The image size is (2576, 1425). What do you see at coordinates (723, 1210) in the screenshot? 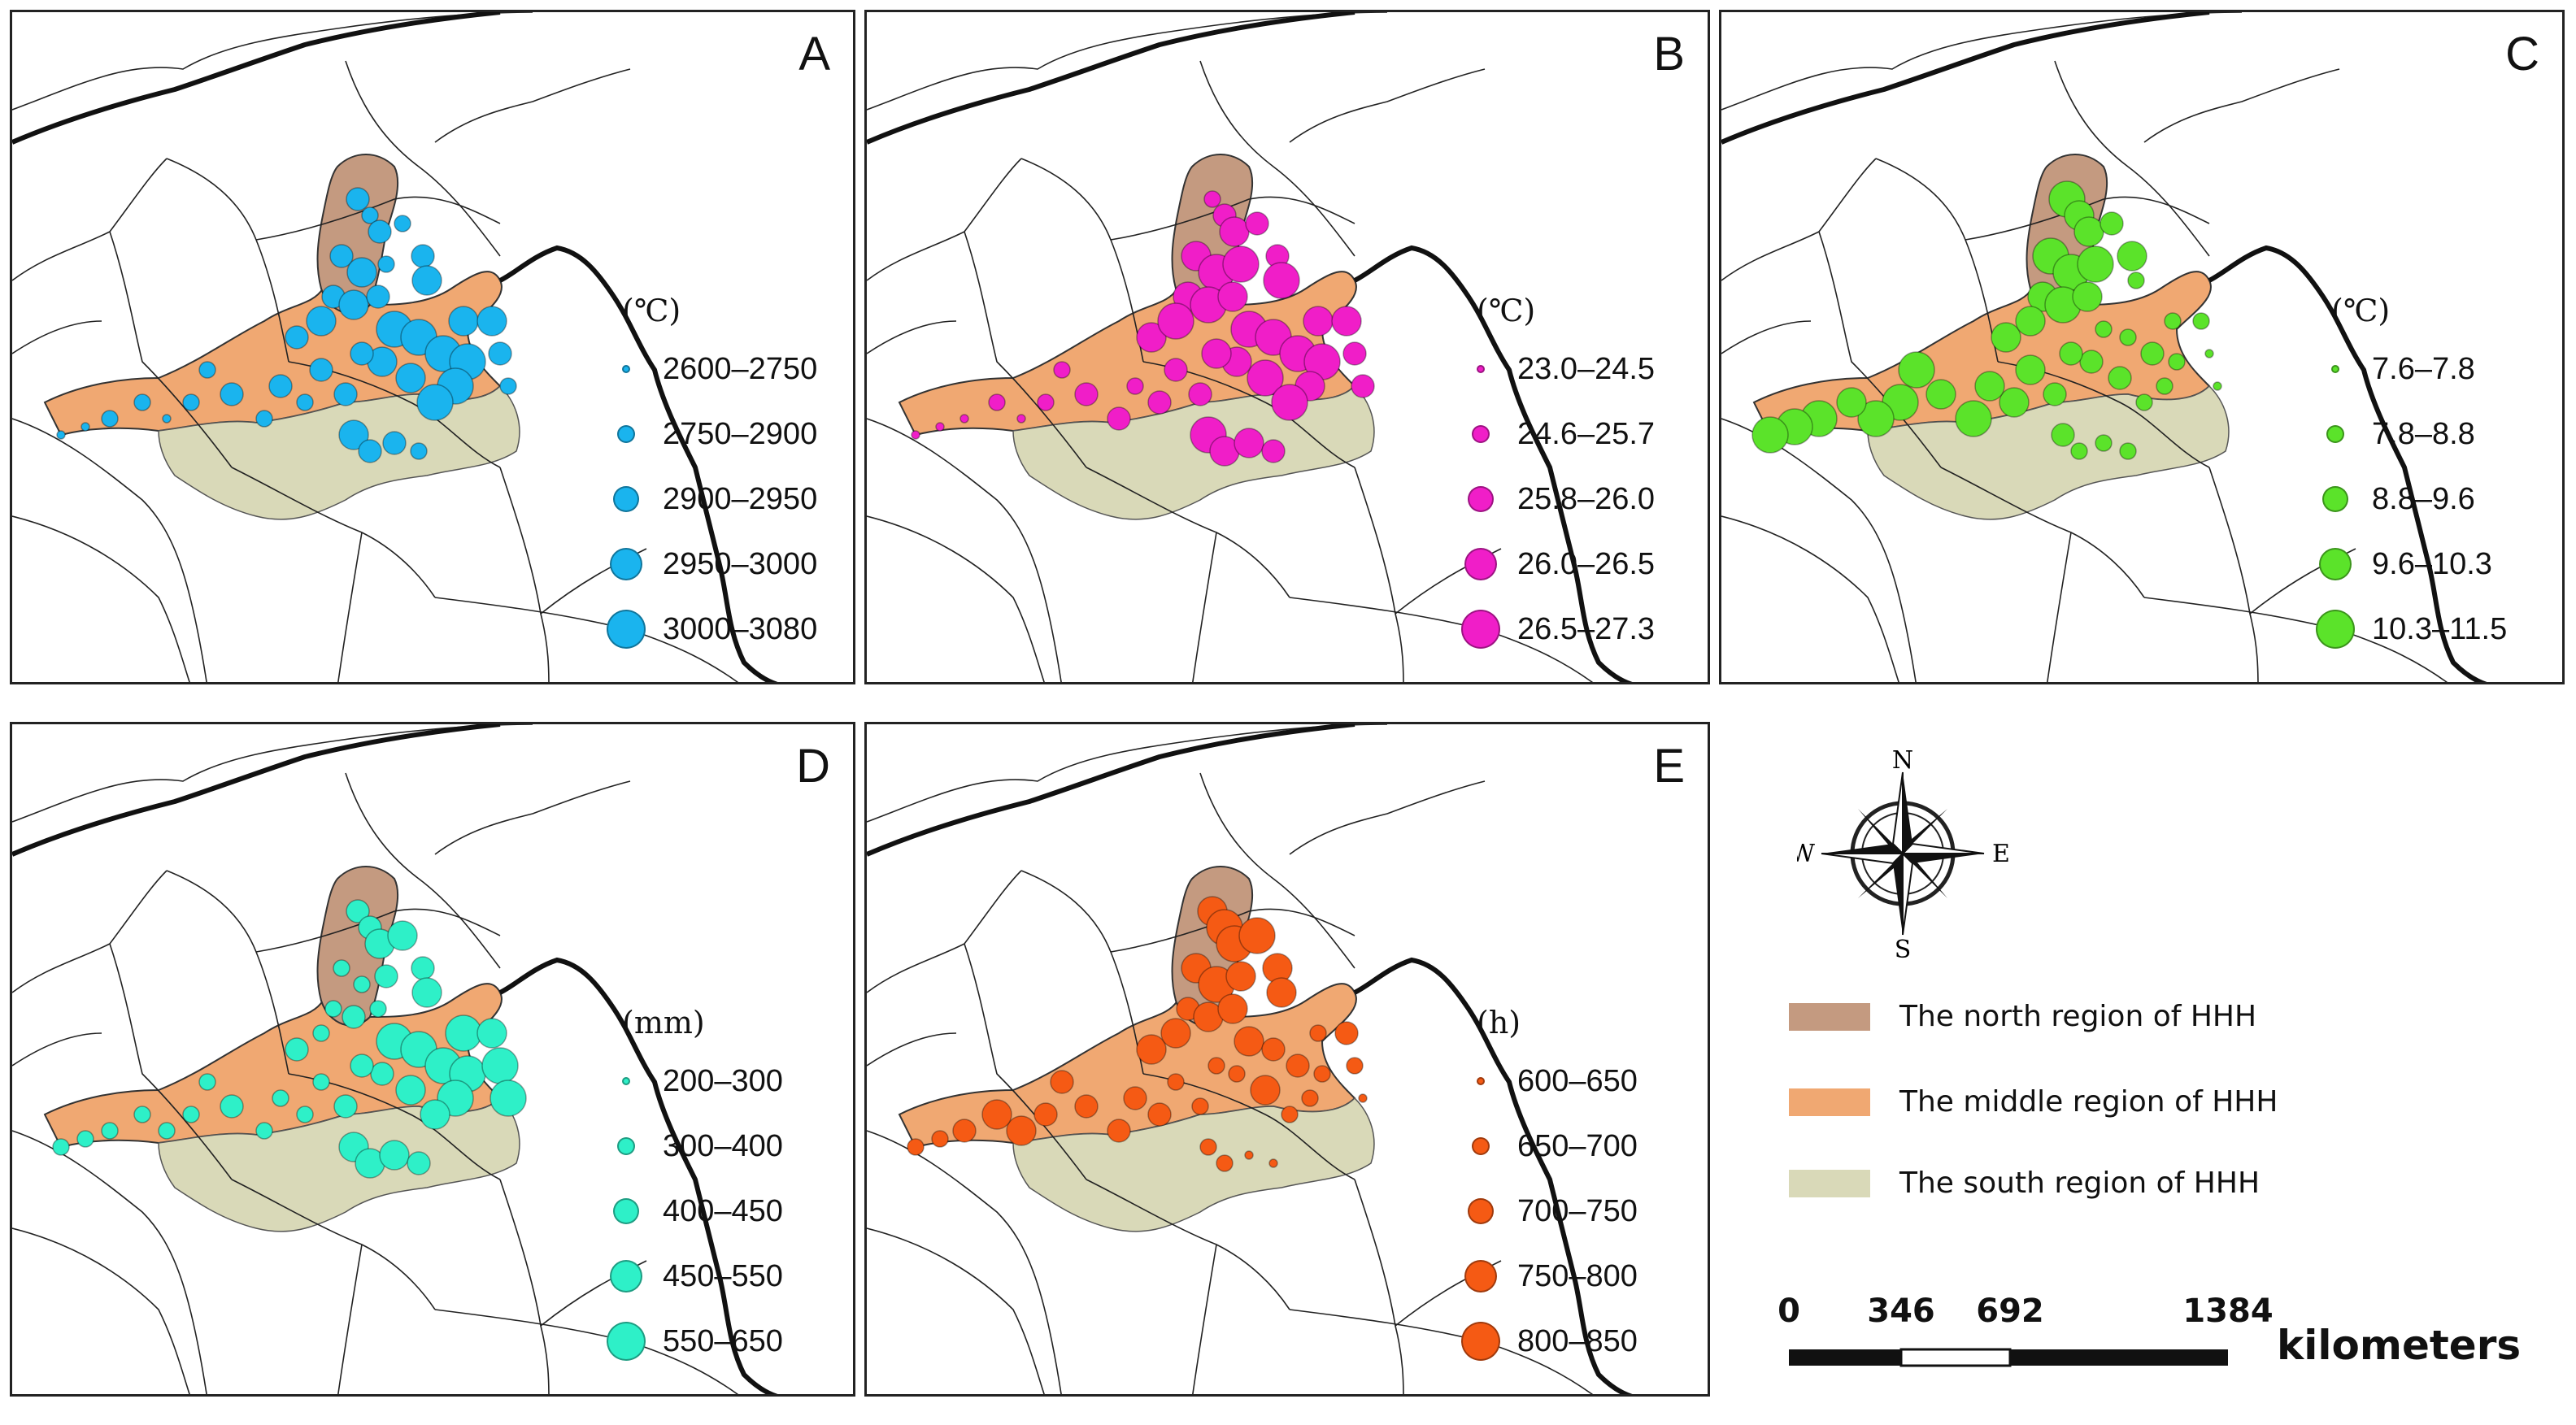
I see `legend-label: 400–450` at bounding box center [723, 1210].